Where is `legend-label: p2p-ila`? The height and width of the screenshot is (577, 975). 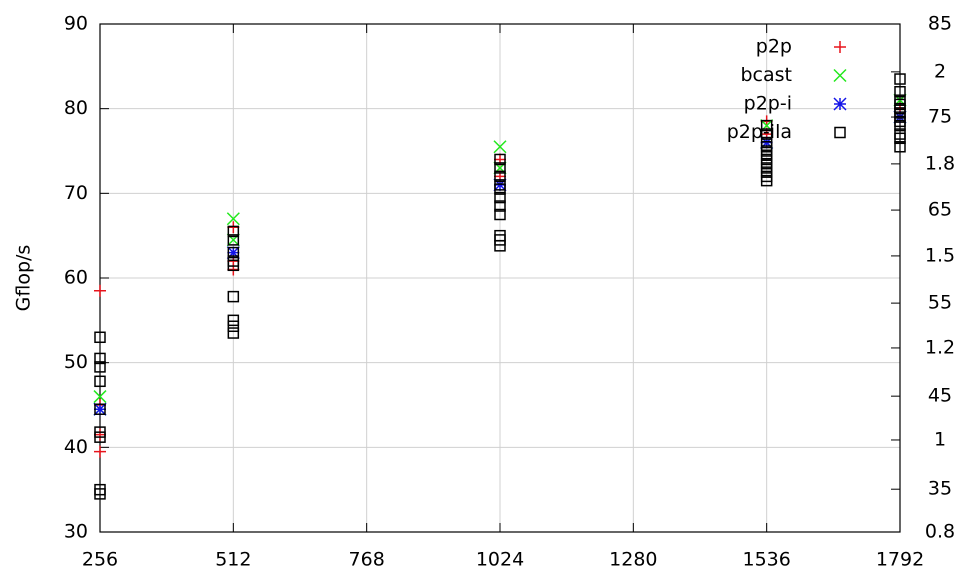 legend-label: p2p-ila is located at coordinates (759, 132).